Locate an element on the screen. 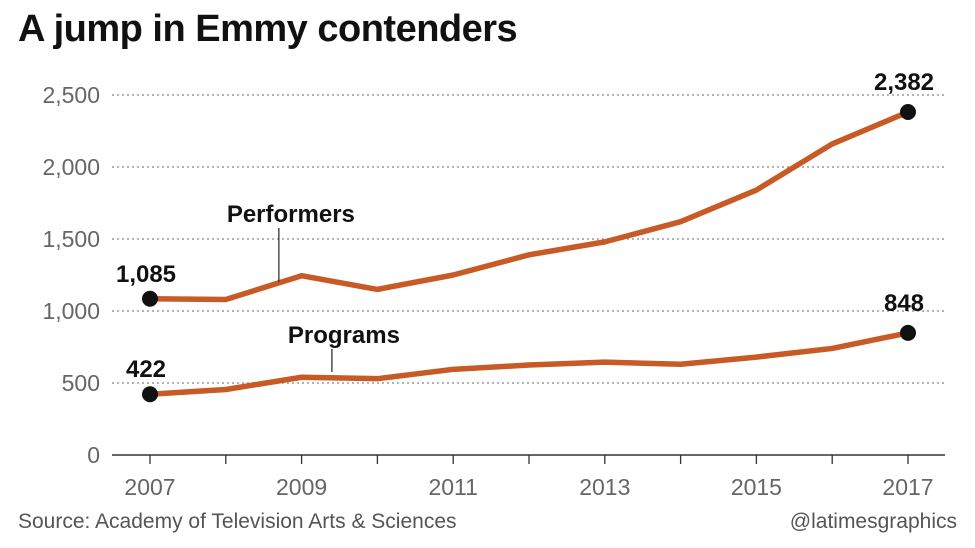  x-tick-label: 2007 is located at coordinates (149, 487).